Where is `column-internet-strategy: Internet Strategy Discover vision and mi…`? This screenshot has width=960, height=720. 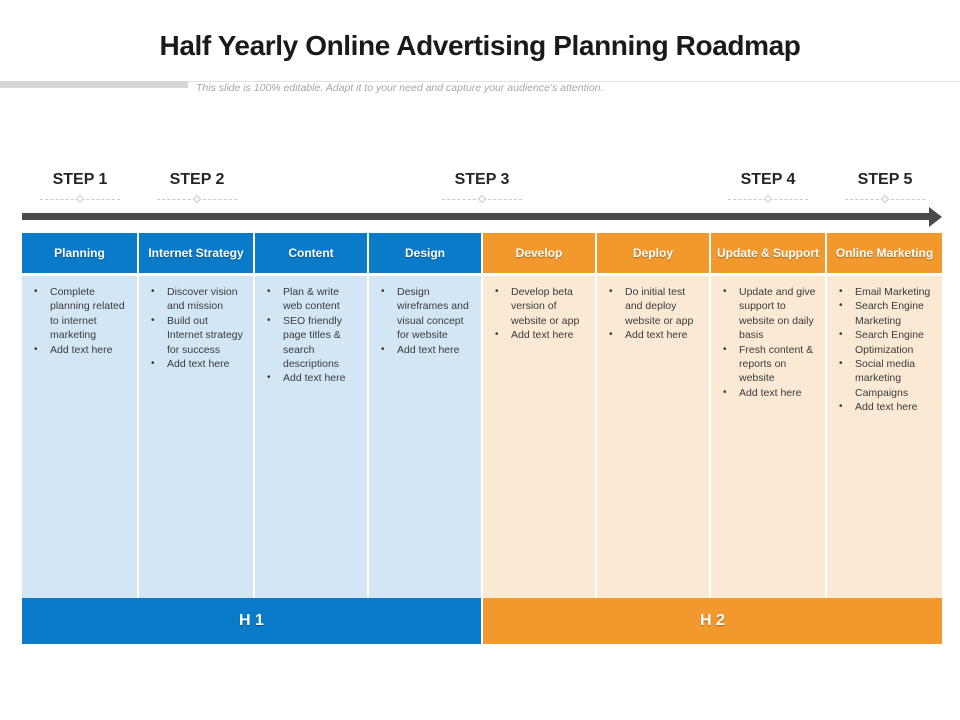 column-internet-strategy: Internet Strategy Discover vision and mi… is located at coordinates (196, 416).